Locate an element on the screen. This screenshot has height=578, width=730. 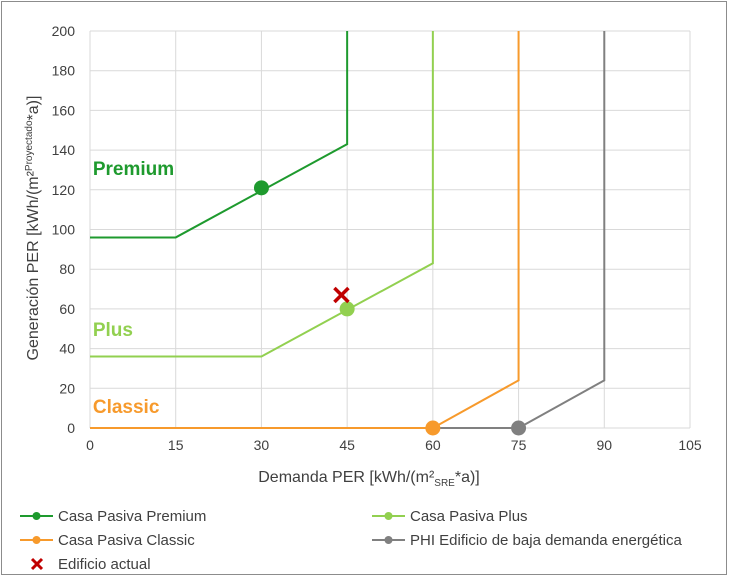
cross-stroke is located at coordinates (341, 295).